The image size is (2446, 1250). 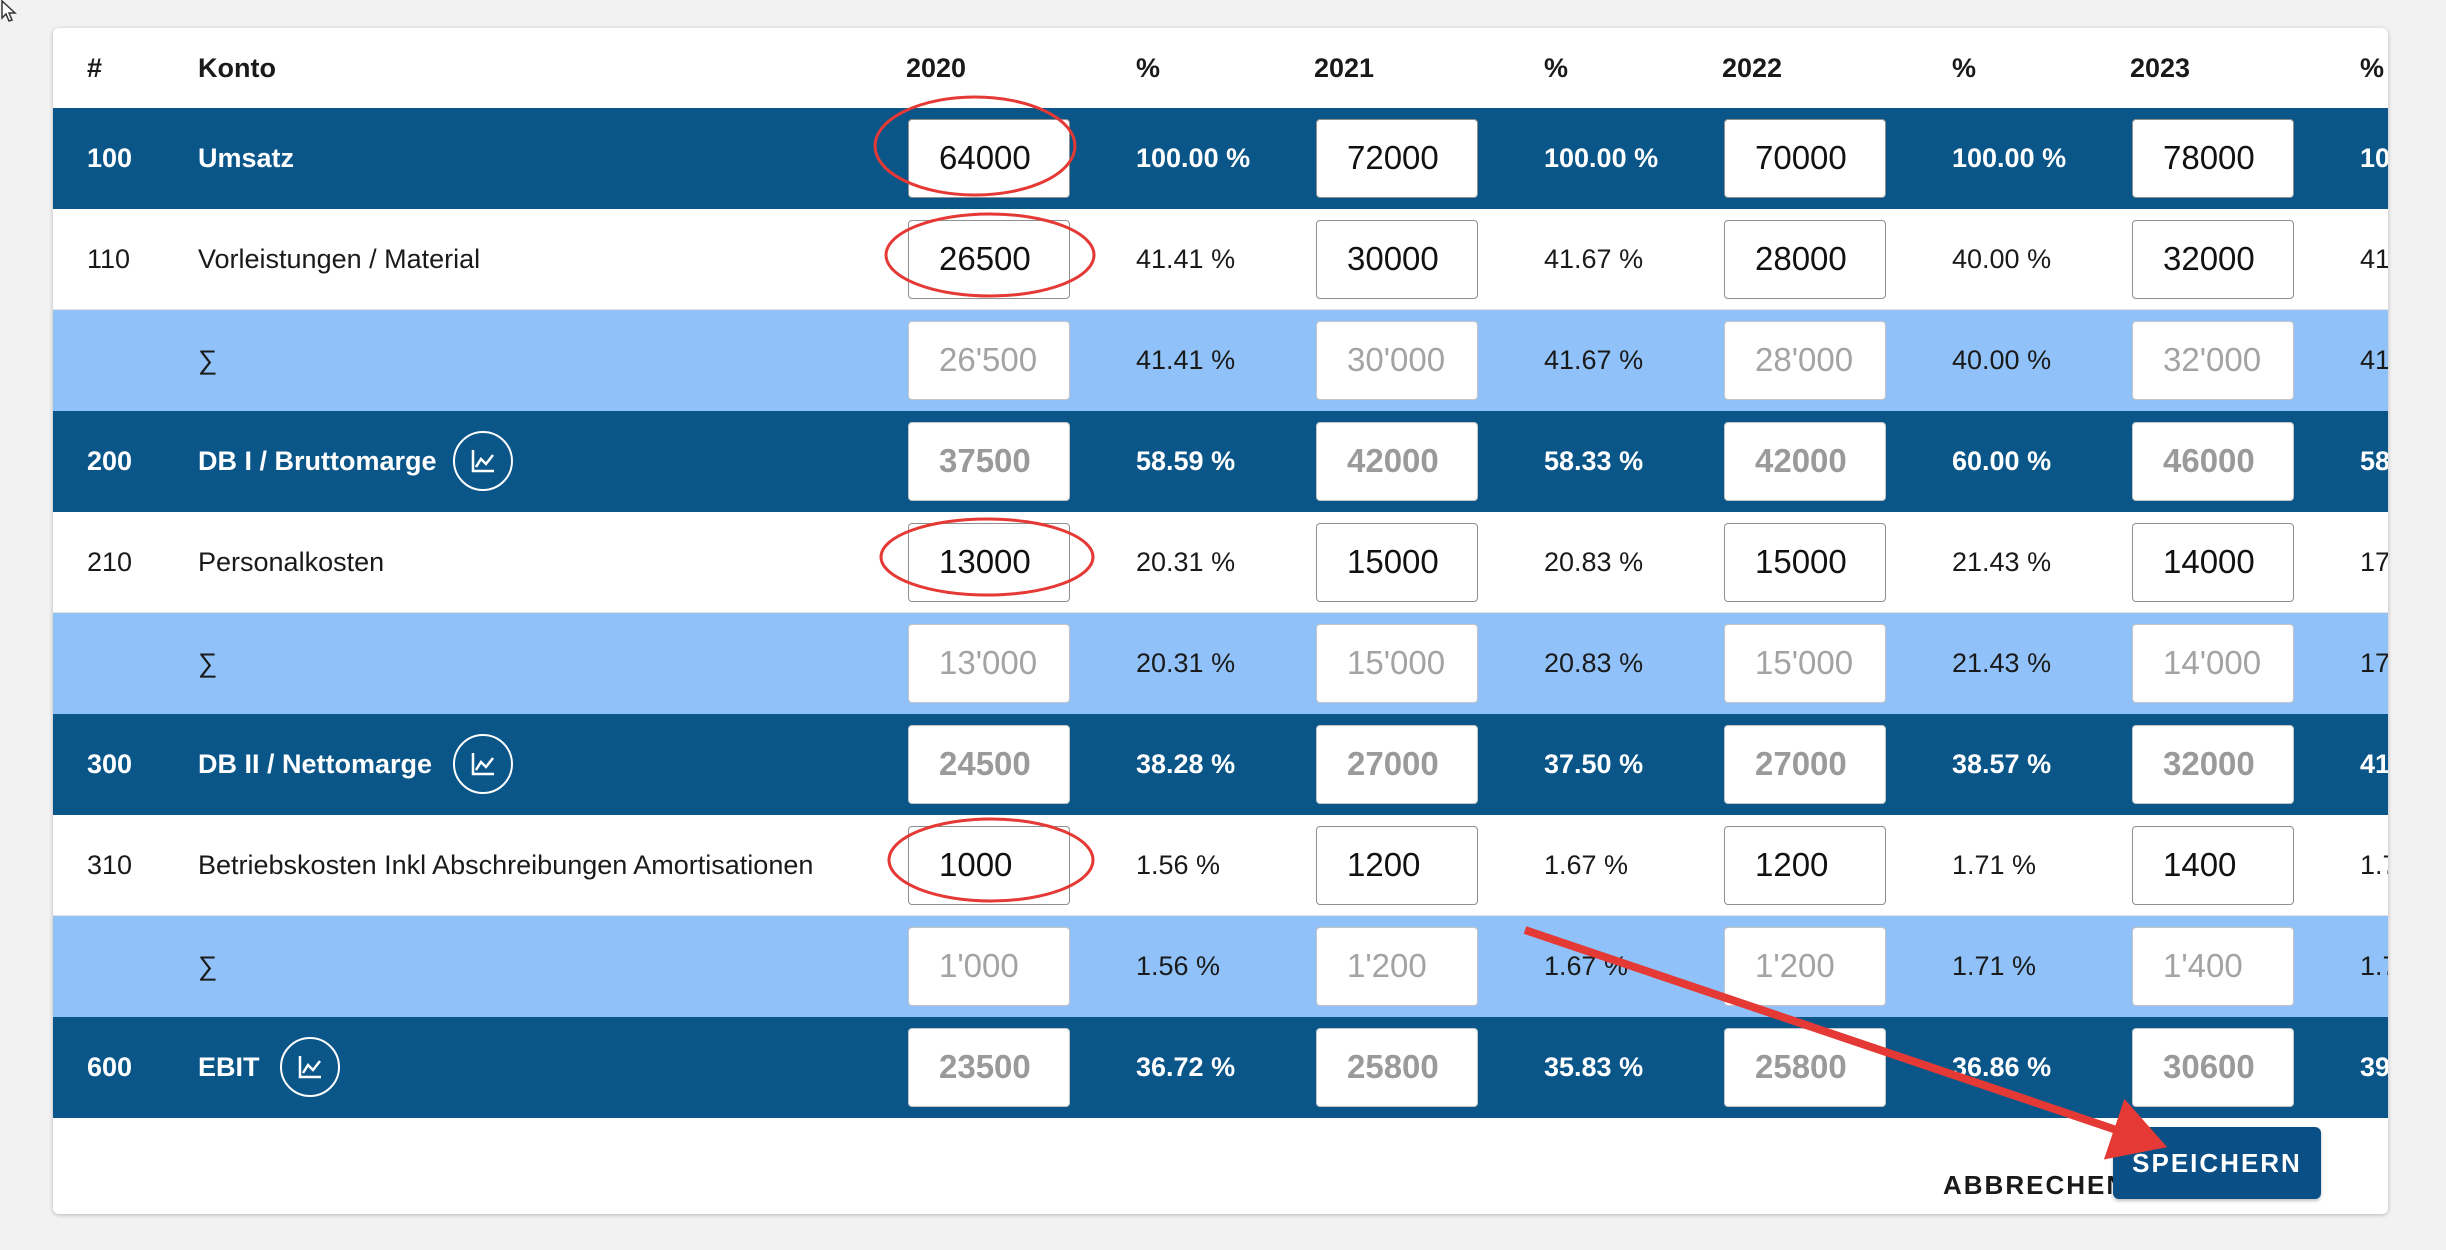 What do you see at coordinates (1594, 259) in the screenshot?
I see `percent-2021: 41.67 %` at bounding box center [1594, 259].